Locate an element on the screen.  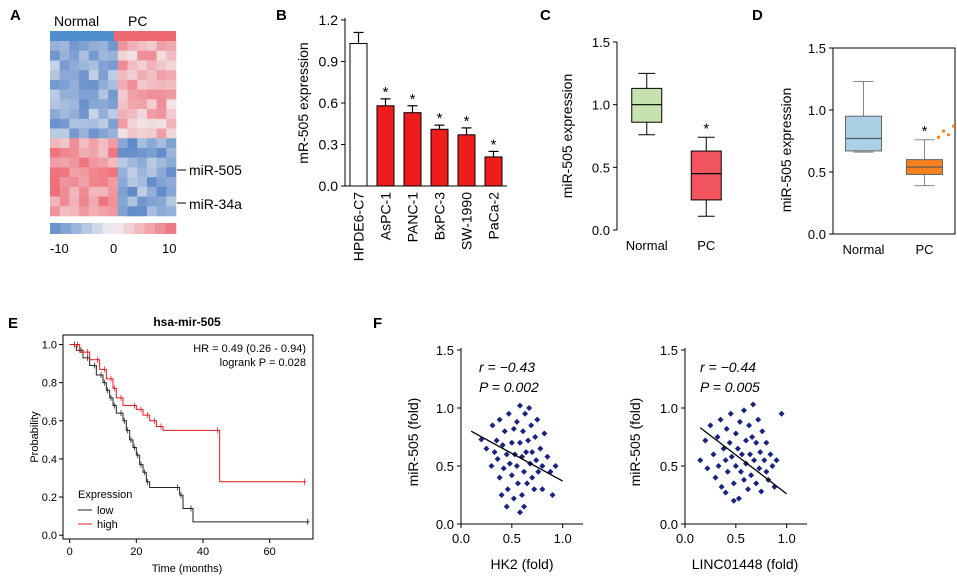
box-y-tick-label: 1.5 is located at coordinates (817, 48).